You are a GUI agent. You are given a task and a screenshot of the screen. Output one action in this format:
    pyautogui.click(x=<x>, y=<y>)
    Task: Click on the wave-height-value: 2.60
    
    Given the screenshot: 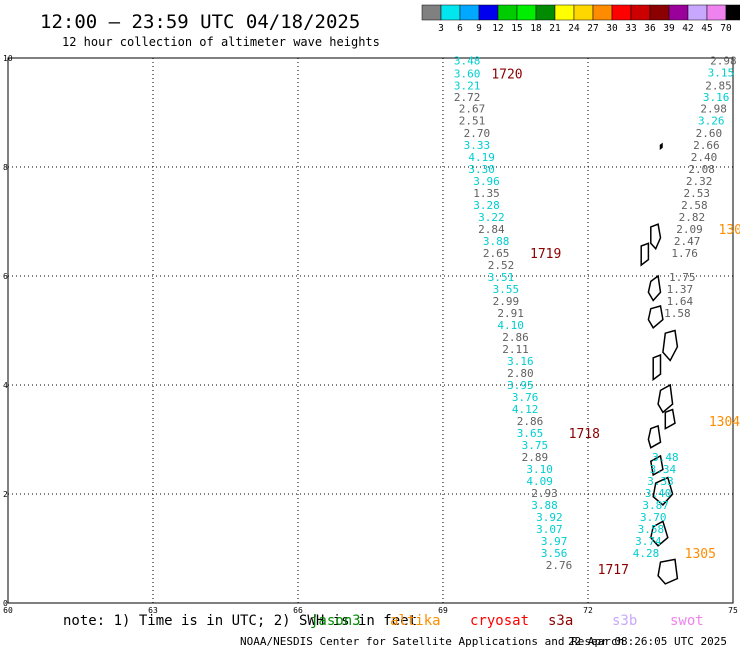 What is the action you would take?
    pyautogui.click(x=709, y=133)
    